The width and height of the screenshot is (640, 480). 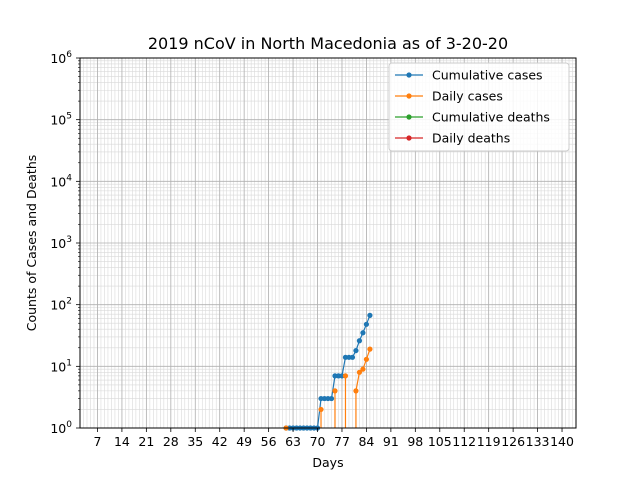 I want to click on x-tick-label: 35, so click(x=195, y=441).